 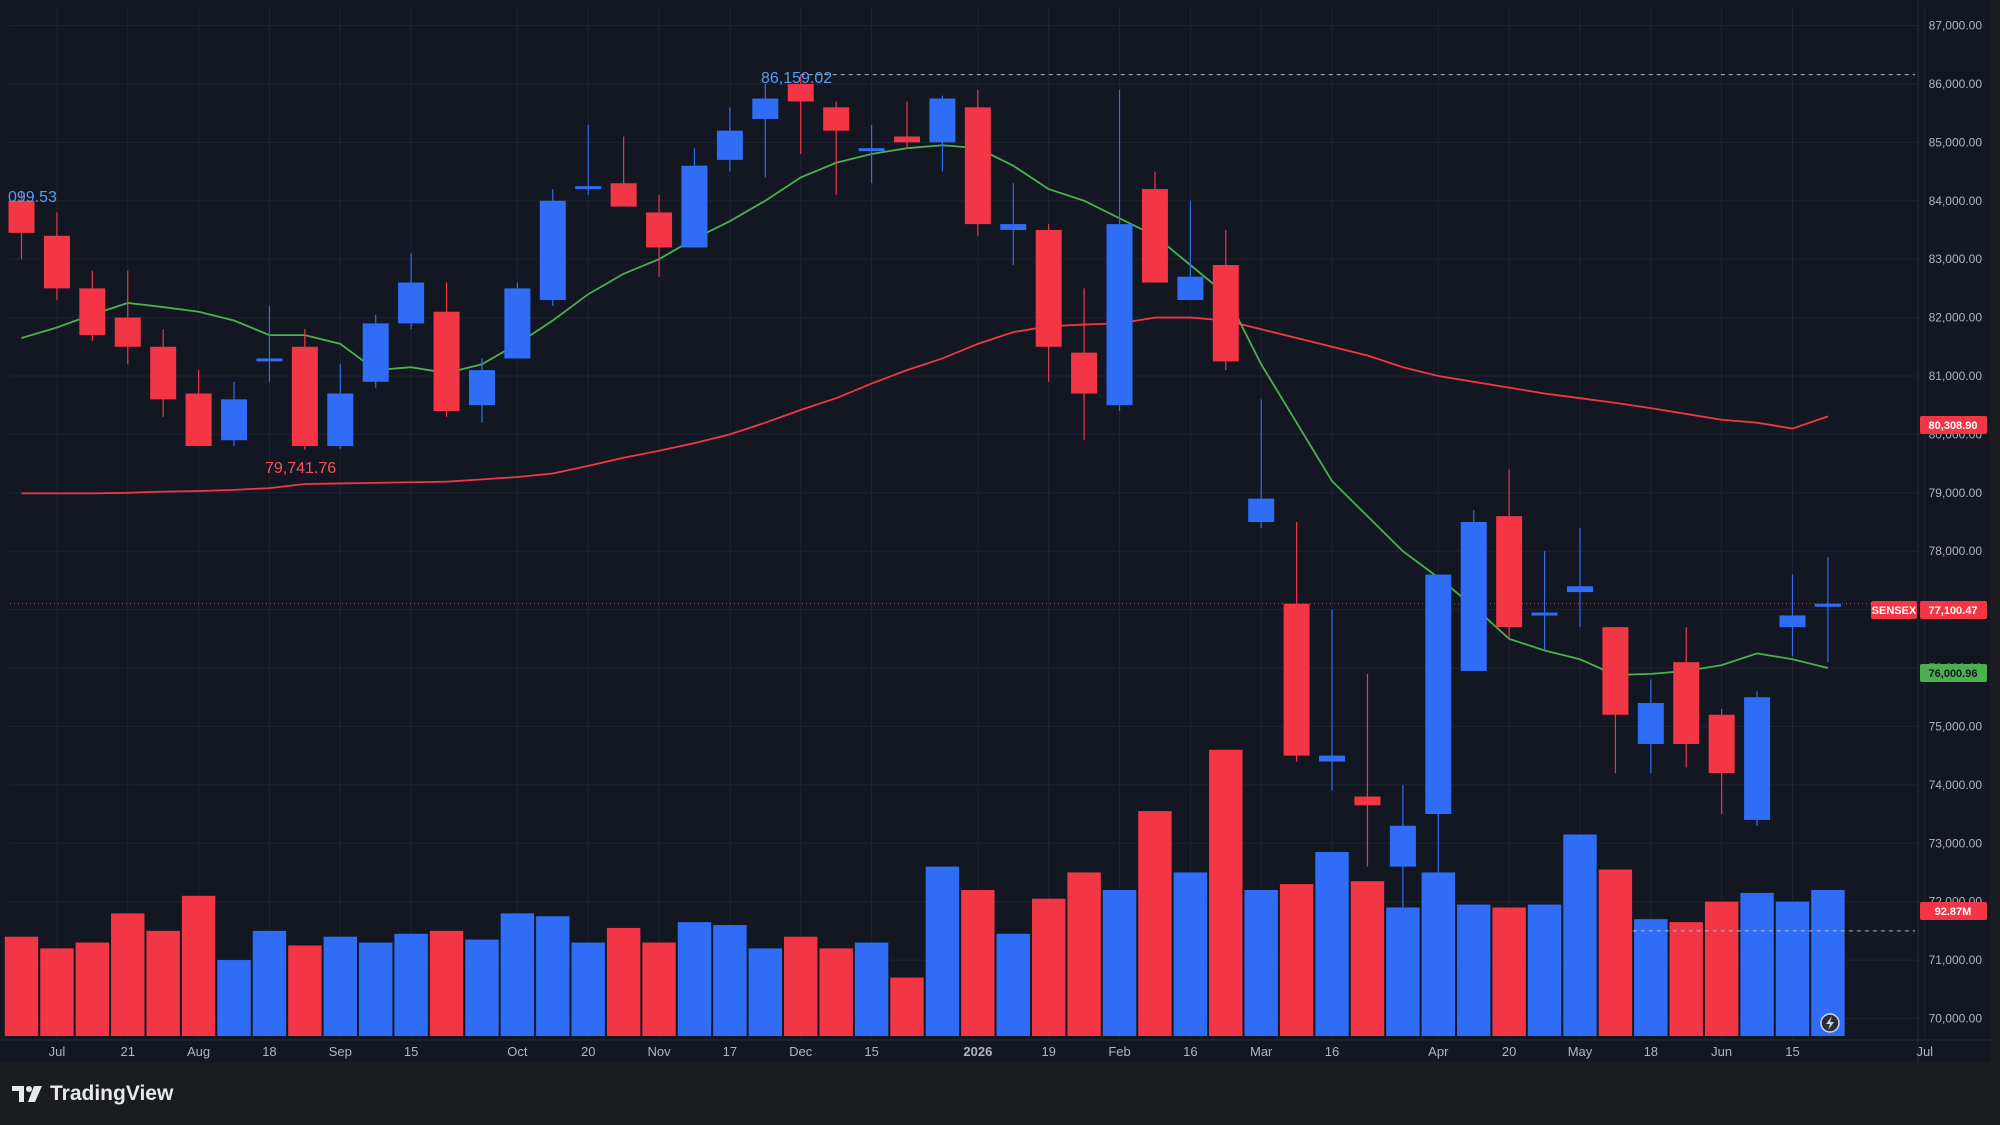 I want to click on y-tick-label: 71,000.00, so click(x=1956, y=960).